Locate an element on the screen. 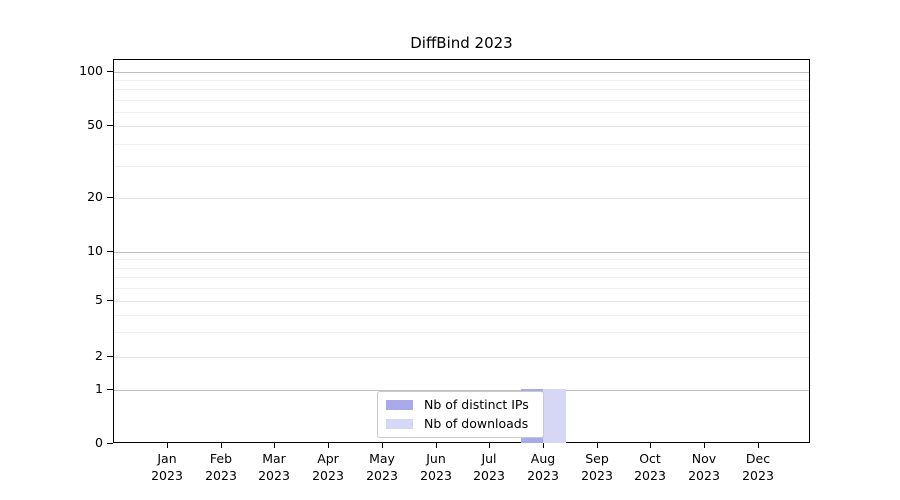 The height and width of the screenshot is (500, 900). y-tick-label: 2 is located at coordinates (99, 355).